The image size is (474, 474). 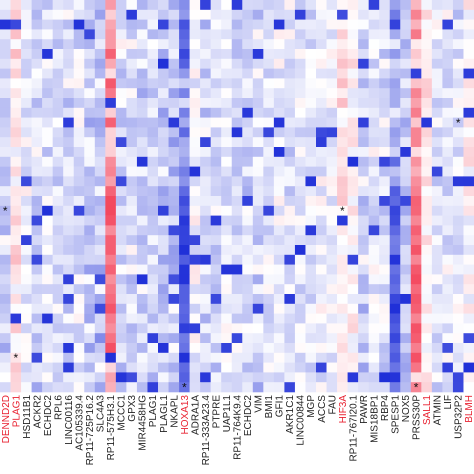 What do you see at coordinates (396, 414) in the screenshot?
I see `column-label: SPESP1` at bounding box center [396, 414].